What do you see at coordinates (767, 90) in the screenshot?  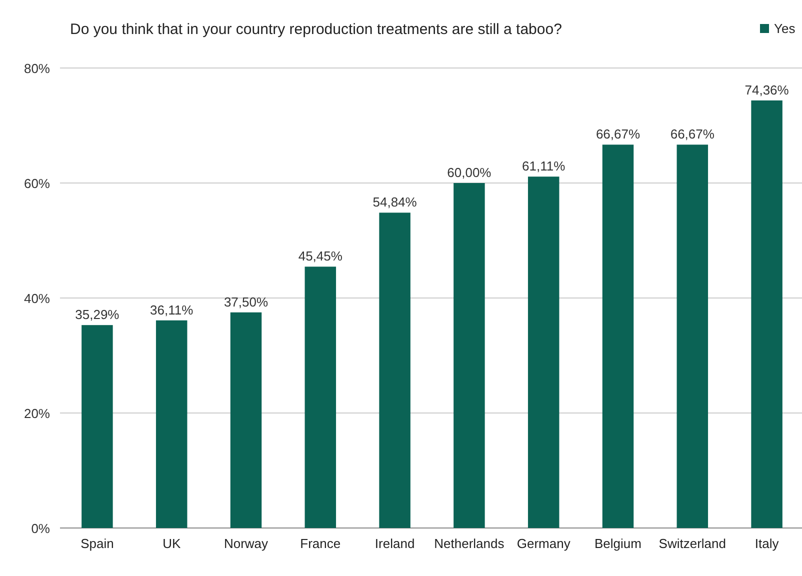 I see `data-label: 74,36%` at bounding box center [767, 90].